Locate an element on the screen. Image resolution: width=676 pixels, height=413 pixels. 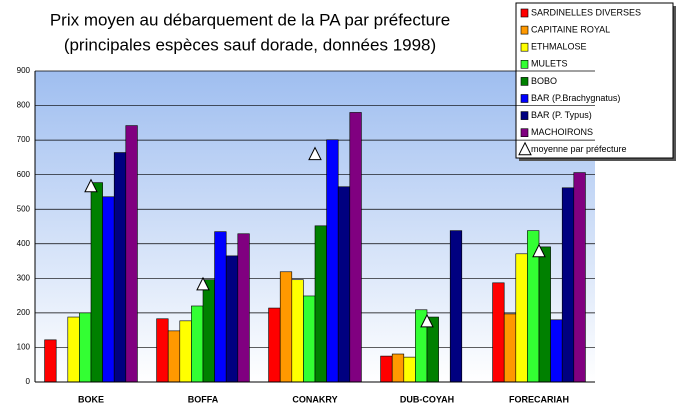
legend is located at coordinates (594, 80).